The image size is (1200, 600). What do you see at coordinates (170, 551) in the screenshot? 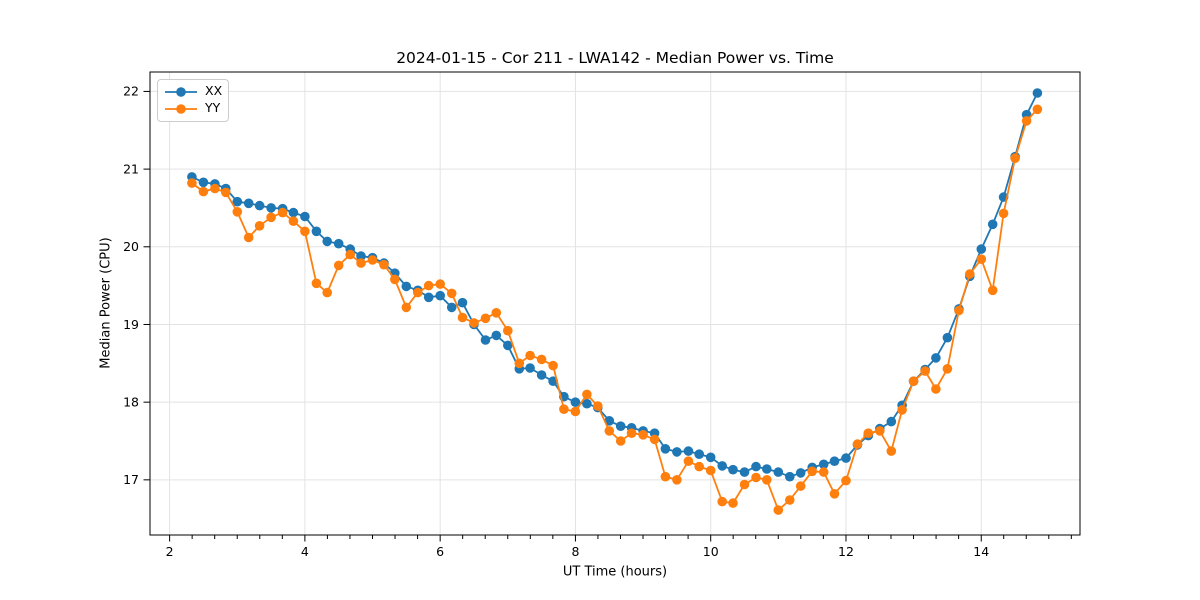
I see `x-tick-label: 2` at bounding box center [170, 551].